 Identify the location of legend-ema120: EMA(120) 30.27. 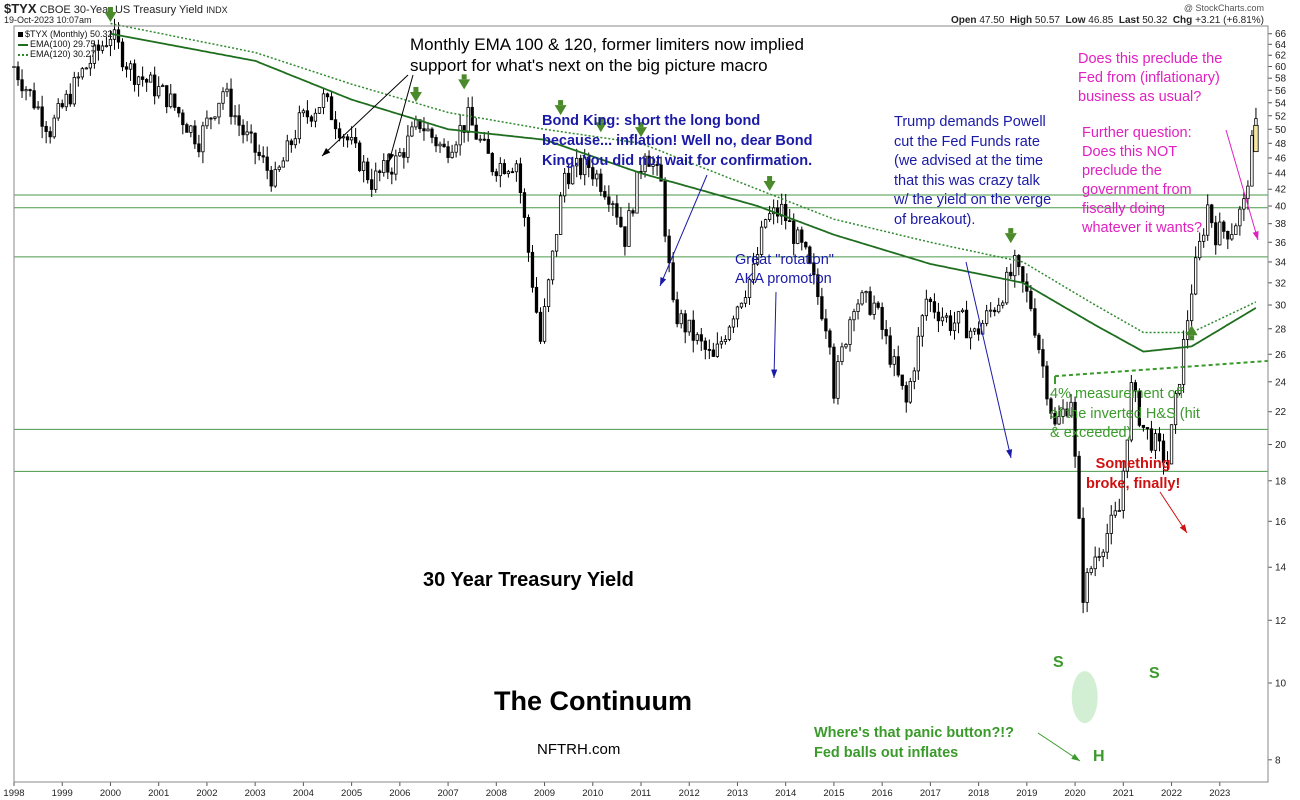
(65, 54).